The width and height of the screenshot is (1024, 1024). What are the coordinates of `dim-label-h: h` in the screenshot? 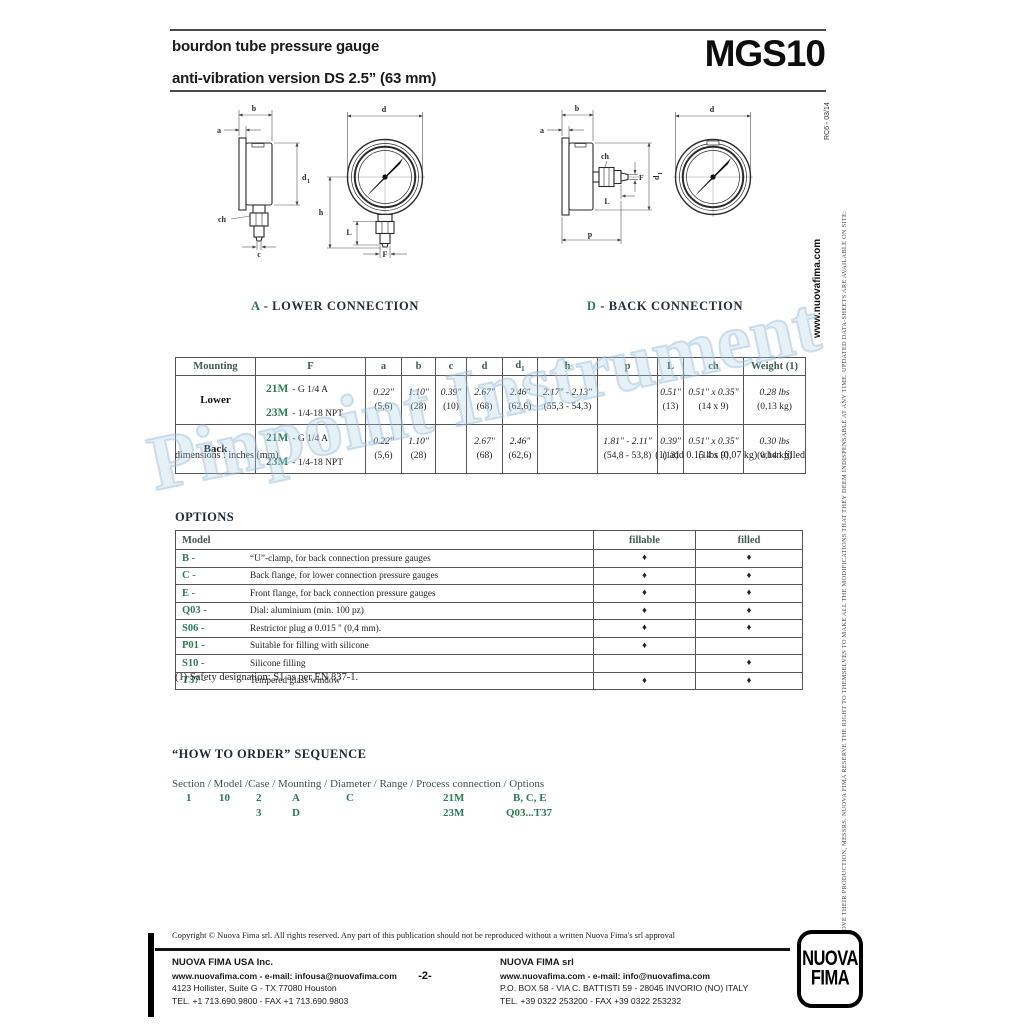 It's located at (321, 212).